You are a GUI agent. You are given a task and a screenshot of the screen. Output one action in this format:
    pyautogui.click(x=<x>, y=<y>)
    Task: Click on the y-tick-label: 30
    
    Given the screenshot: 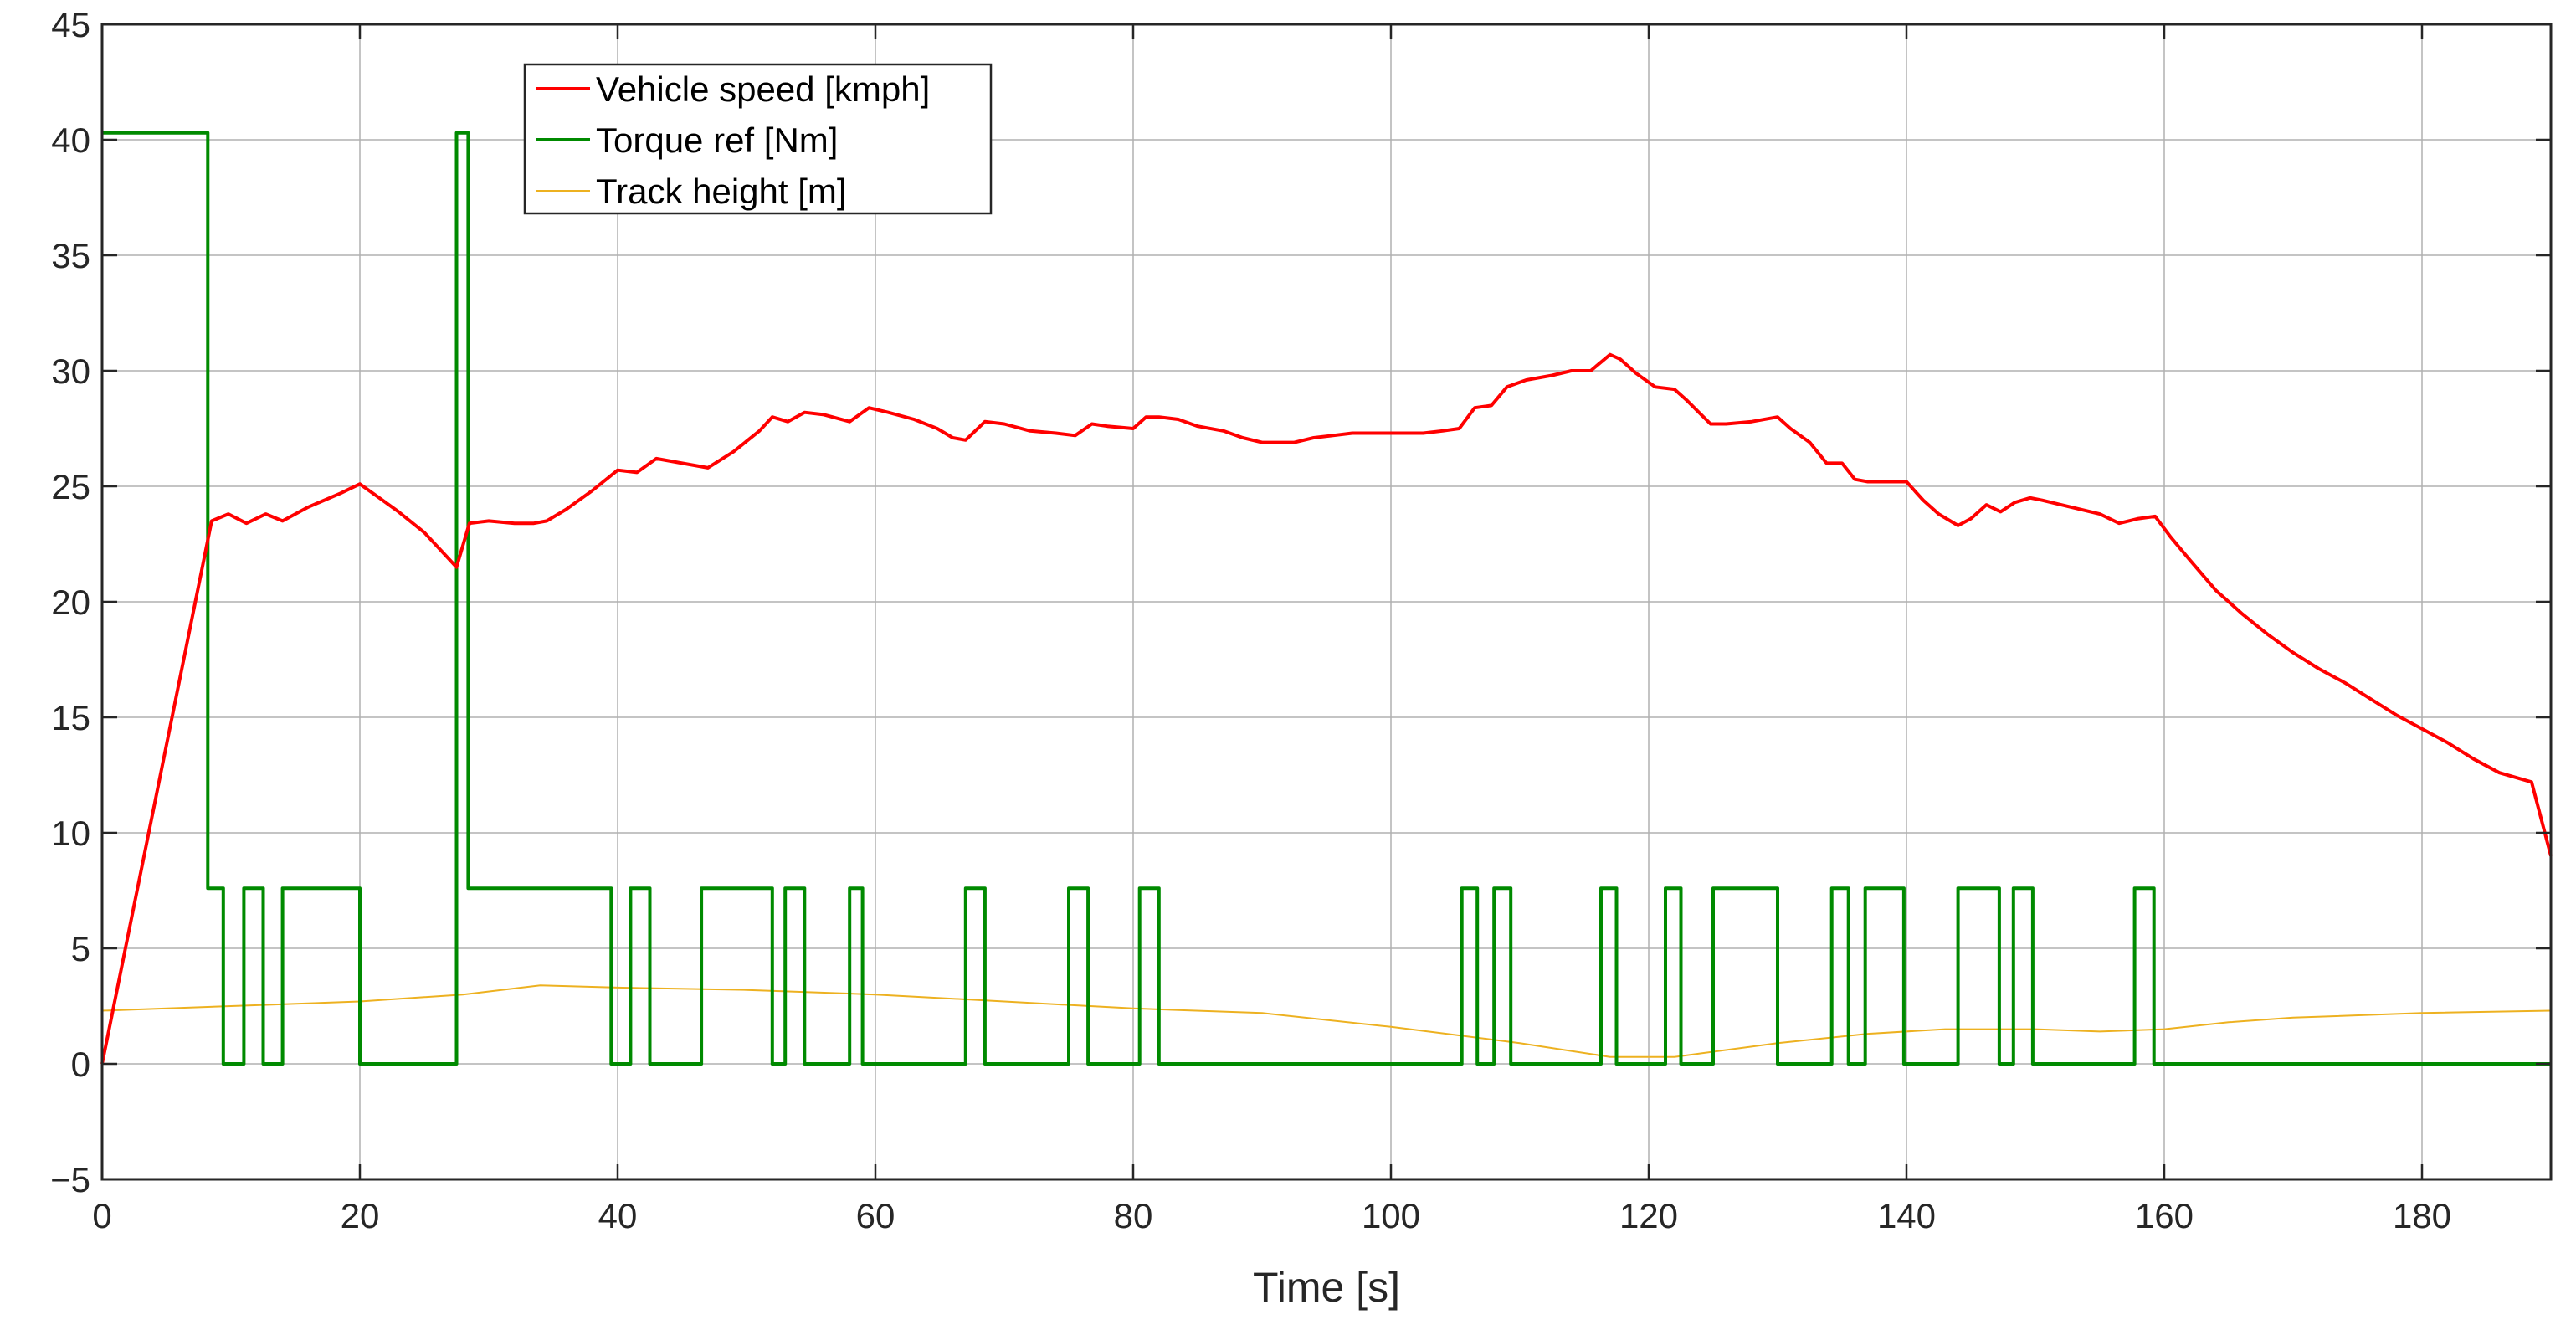 What is the action you would take?
    pyautogui.click(x=70, y=371)
    